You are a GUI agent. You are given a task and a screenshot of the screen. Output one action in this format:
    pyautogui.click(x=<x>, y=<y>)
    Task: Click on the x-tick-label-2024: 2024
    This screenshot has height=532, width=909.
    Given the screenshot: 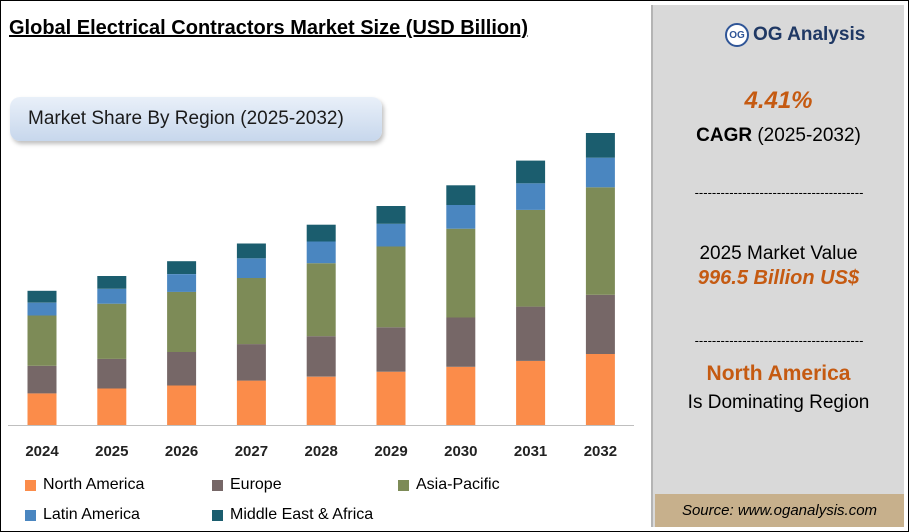 What is the action you would take?
    pyautogui.click(x=42, y=451)
    